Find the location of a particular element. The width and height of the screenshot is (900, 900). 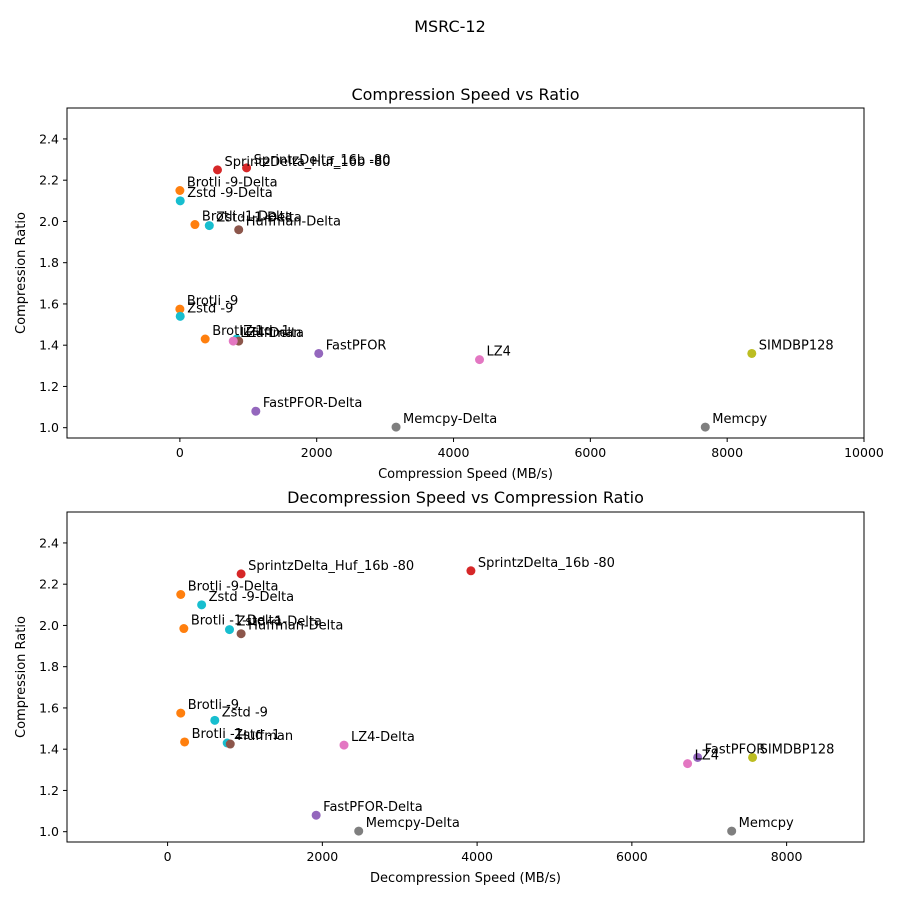

point-label: FastPFOR-Delta is located at coordinates (373, 807).